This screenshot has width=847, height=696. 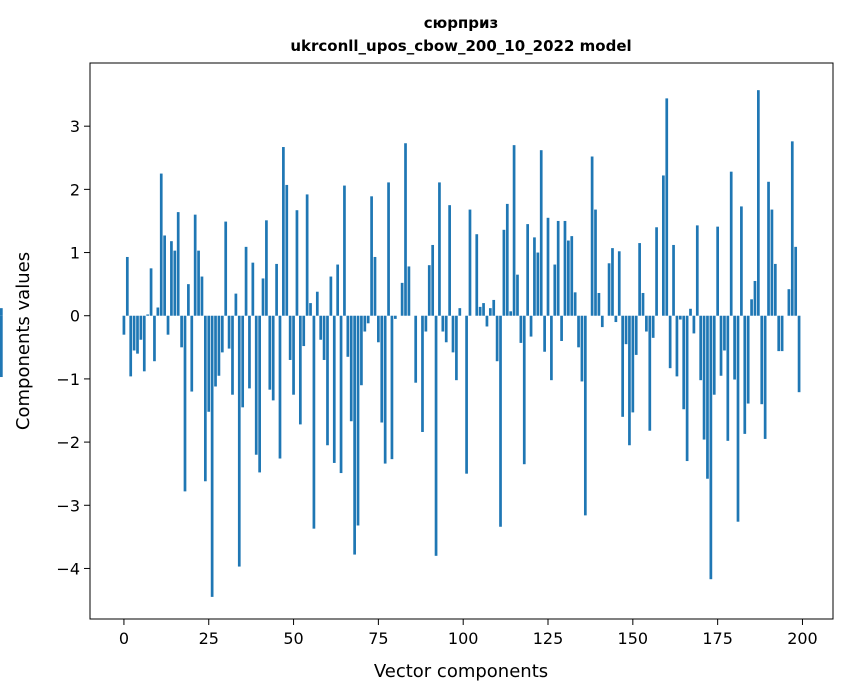 What do you see at coordinates (378, 638) in the screenshot?
I see `x-tick-label-75: 75` at bounding box center [378, 638].